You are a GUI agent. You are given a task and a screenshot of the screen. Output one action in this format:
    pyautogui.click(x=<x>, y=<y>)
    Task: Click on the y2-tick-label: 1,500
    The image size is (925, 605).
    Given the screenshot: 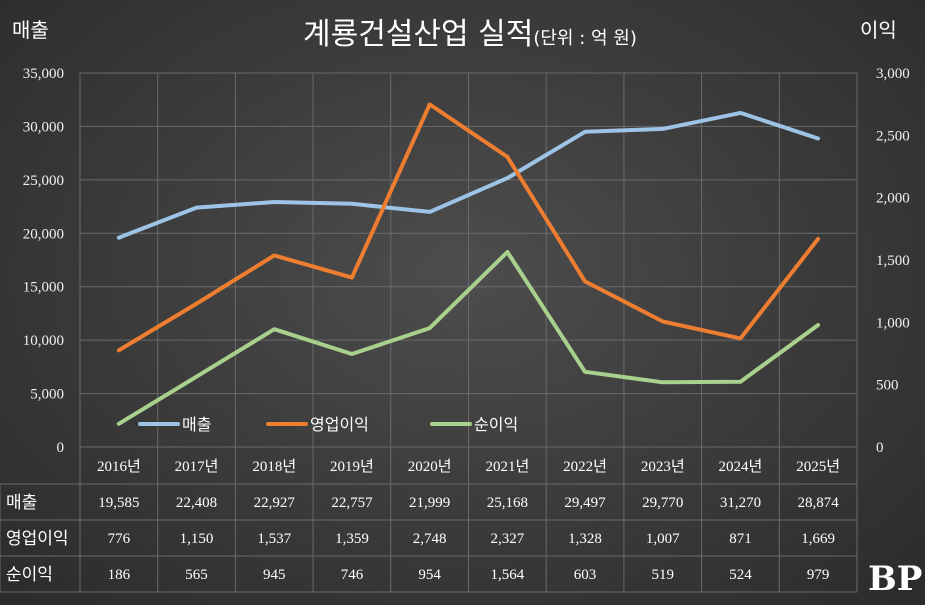 What is the action you would take?
    pyautogui.click(x=893, y=261)
    